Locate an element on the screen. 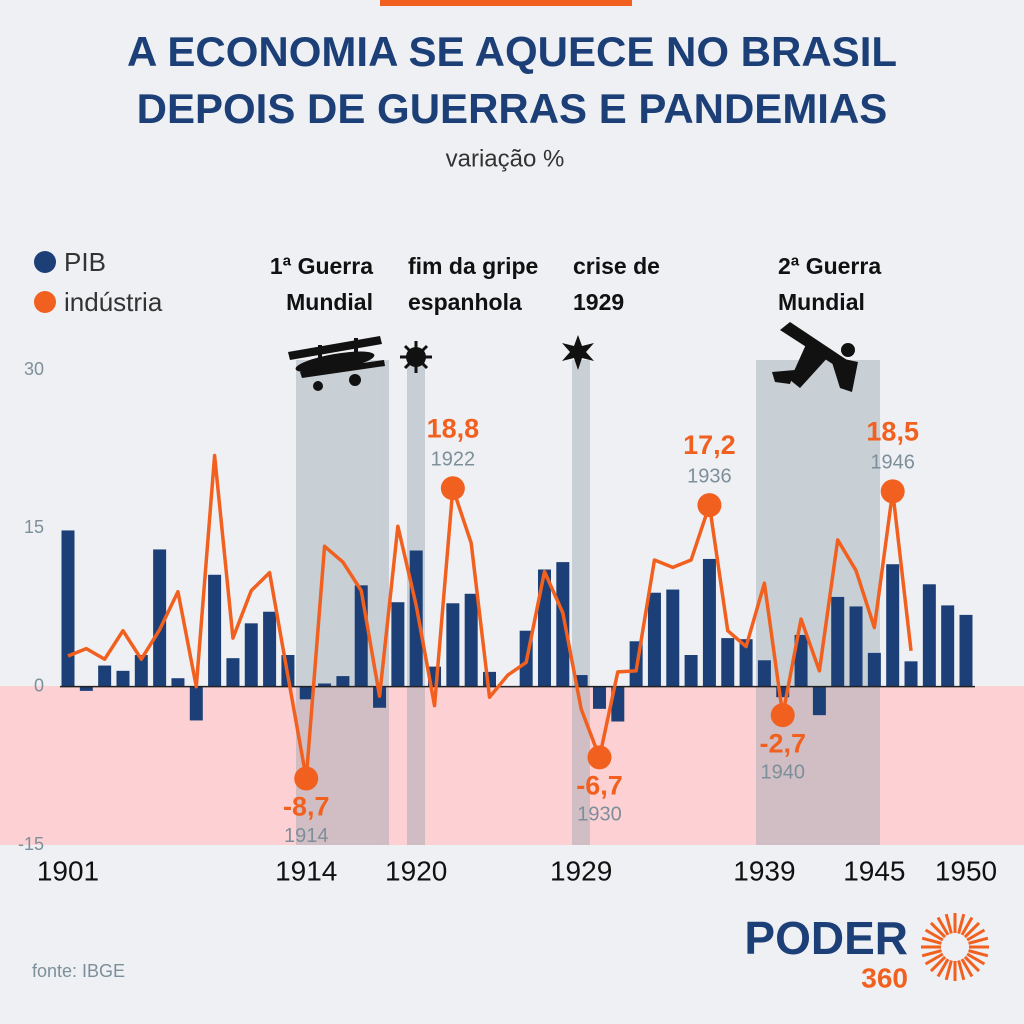 This screenshot has height=1024, width=1024. annotation: 1ª Guerra is located at coordinates (321, 266).